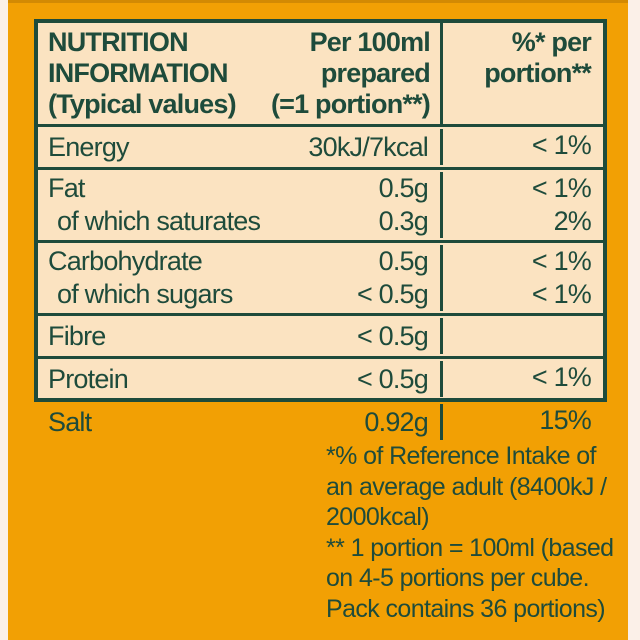 The image size is (640, 640). I want to click on nutrient-value: 30kJ/7kcal, so click(368, 146).